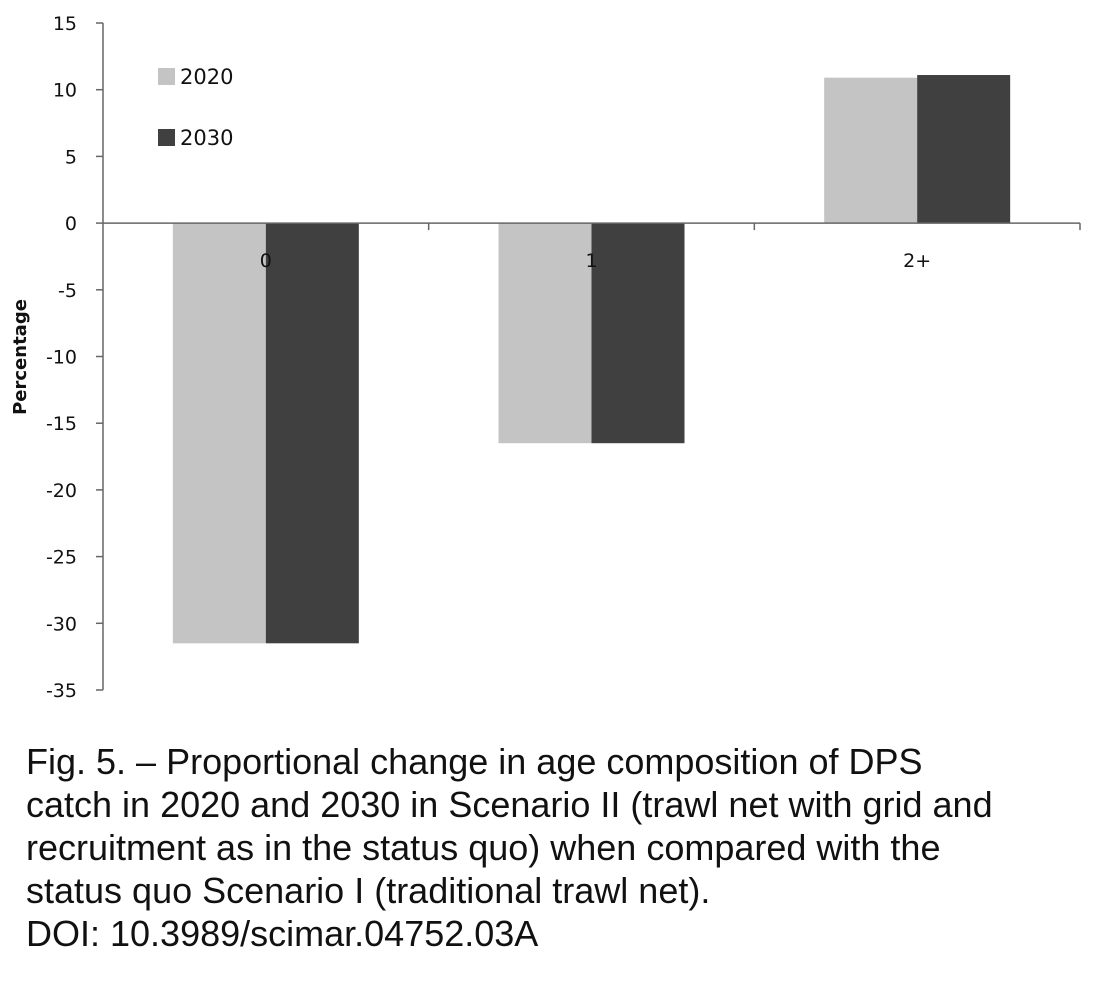 The width and height of the screenshot is (1102, 999). I want to click on y-ticks-group: 15 10 5 0 -5 -10 -15 -20 -25 -30 -35, so click(74, 357).